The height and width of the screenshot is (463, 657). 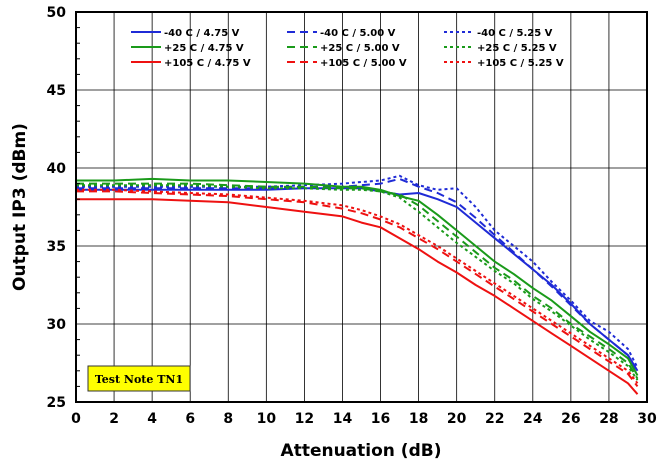 What do you see at coordinates (363, 63) in the screenshot?
I see `legend-label: +105 C / 5.00 V` at bounding box center [363, 63].